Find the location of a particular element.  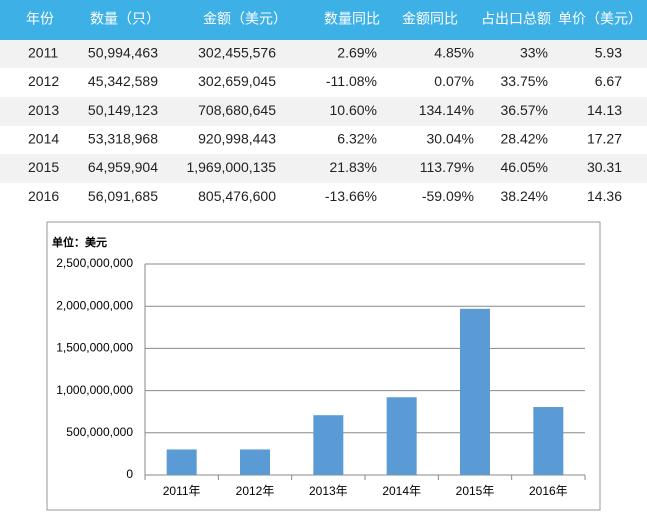

table-cell: 30.31 is located at coordinates (604, 167).